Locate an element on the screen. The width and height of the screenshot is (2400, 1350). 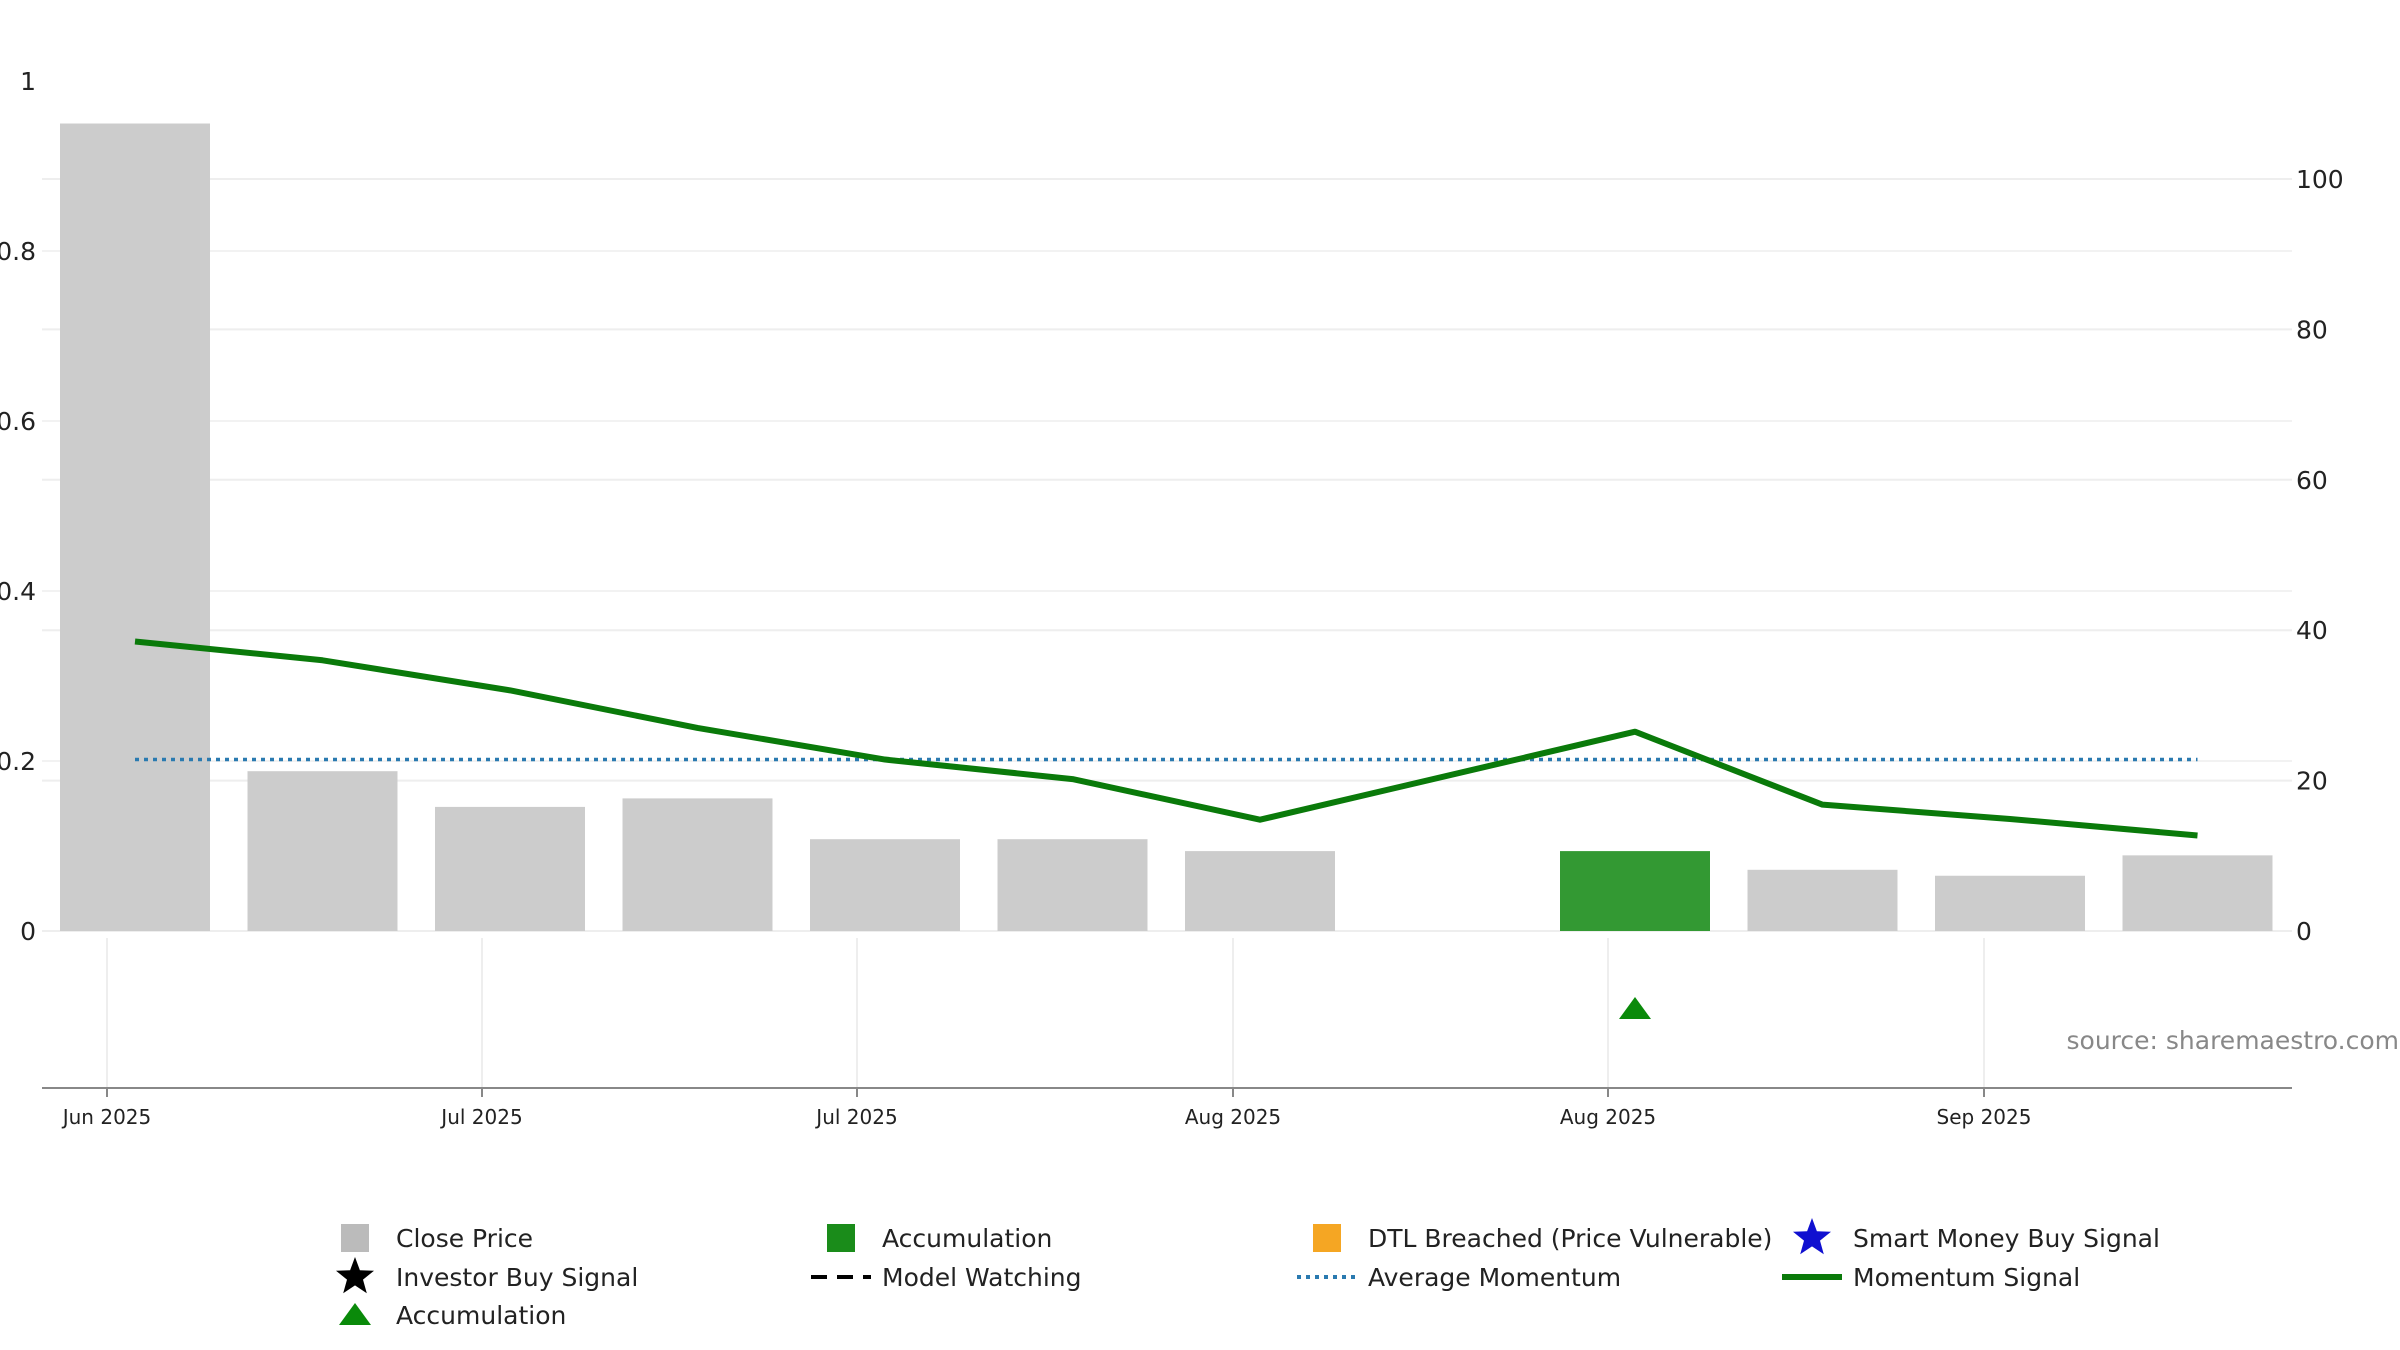
x-tick-label: Jun 2025 is located at coordinates (106, 1117).